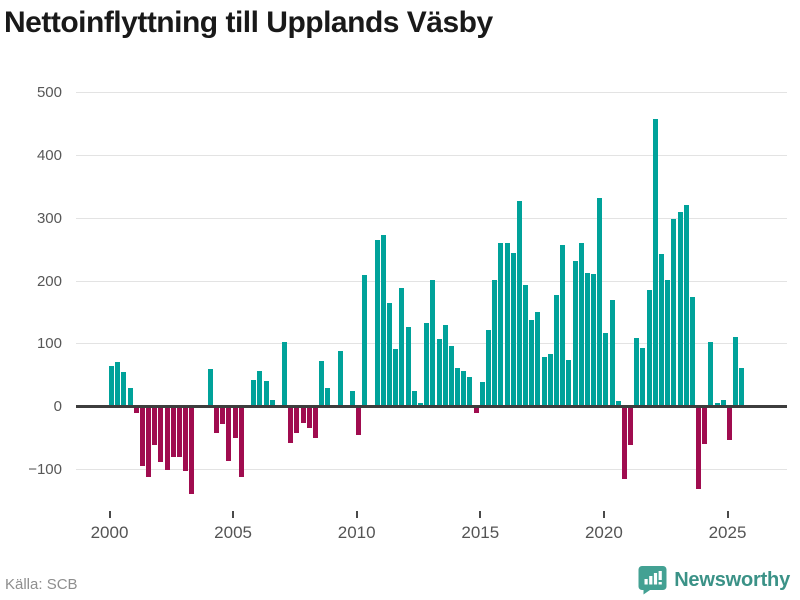  Describe the element at coordinates (445, 365) in the screenshot. I see `bar-2013-q3` at that location.